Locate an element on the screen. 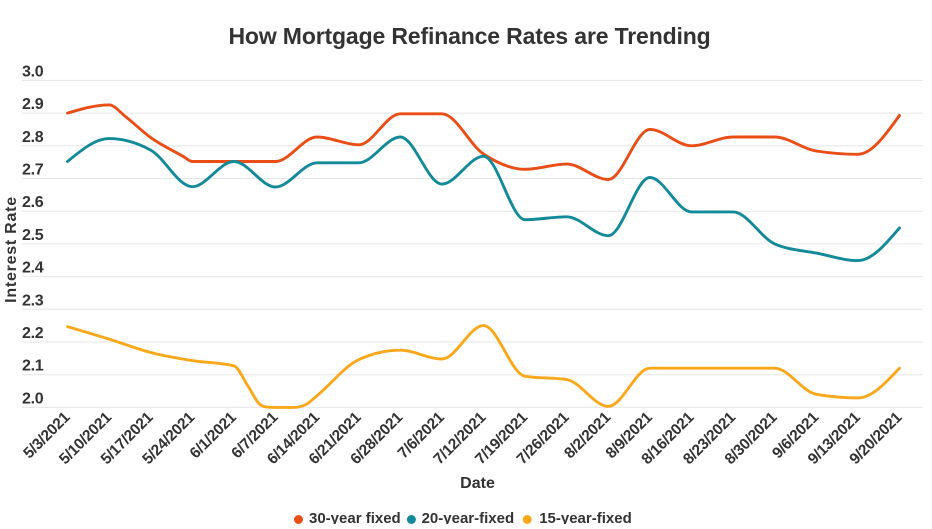 This screenshot has height=529, width=932. svg-text: 3.0 is located at coordinates (33, 71).